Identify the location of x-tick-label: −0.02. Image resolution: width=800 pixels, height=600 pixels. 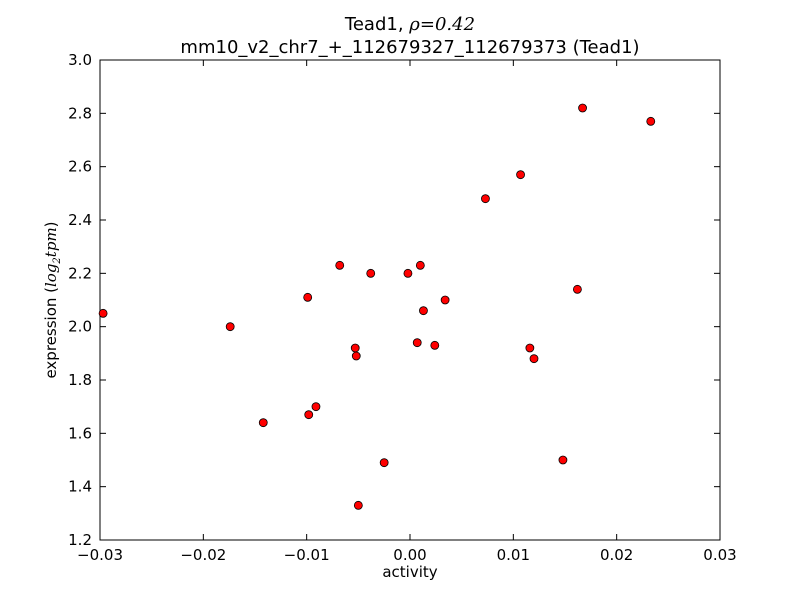
(203, 555).